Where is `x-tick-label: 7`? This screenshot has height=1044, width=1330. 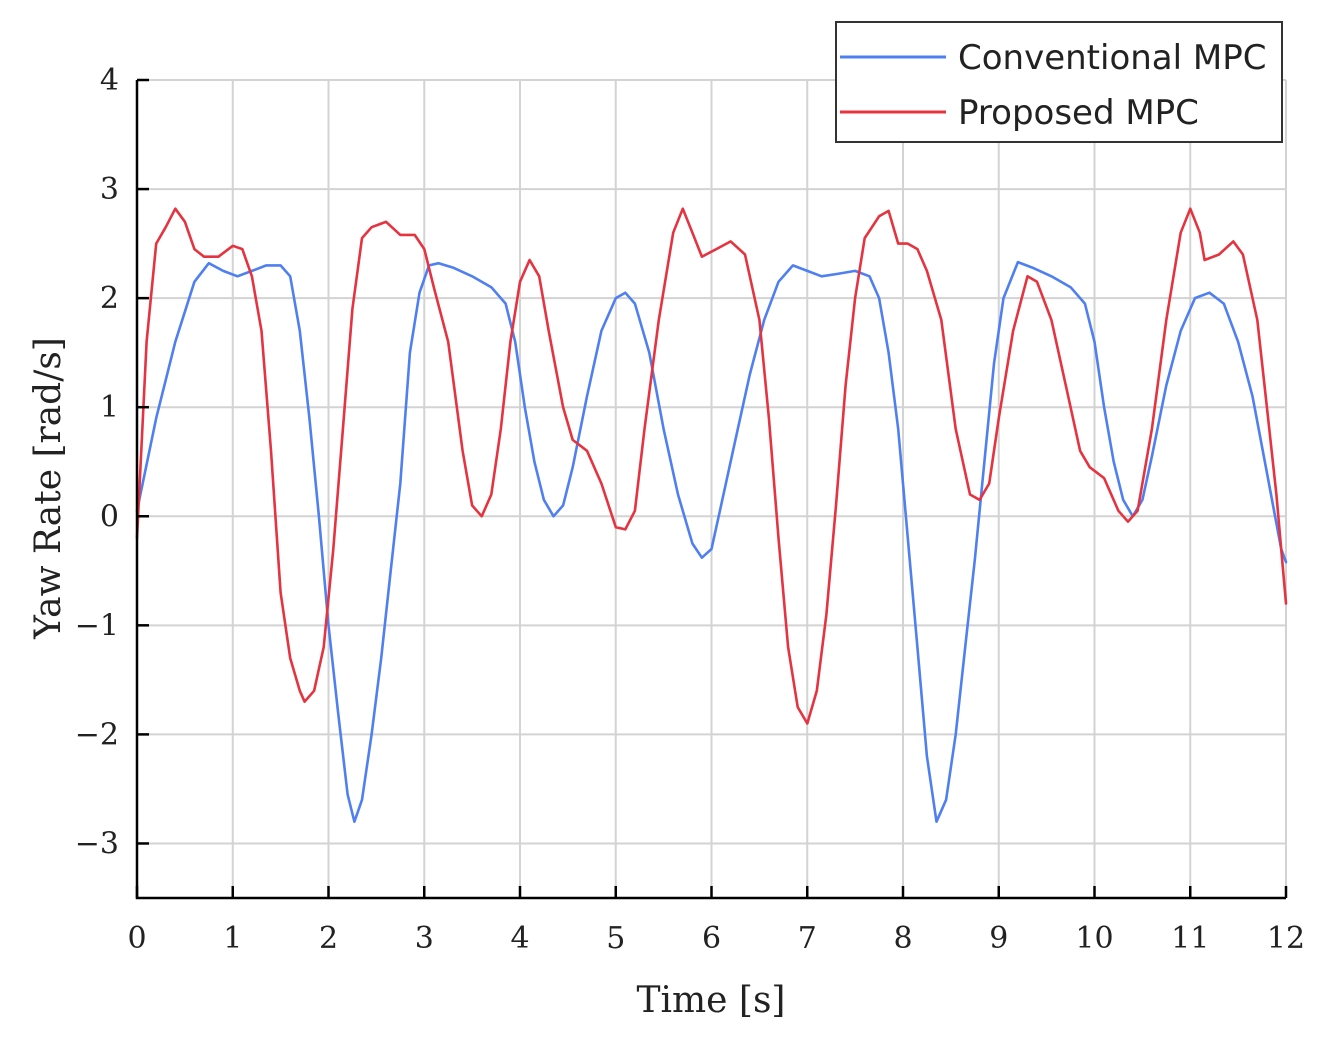
x-tick-label: 7 is located at coordinates (807, 938).